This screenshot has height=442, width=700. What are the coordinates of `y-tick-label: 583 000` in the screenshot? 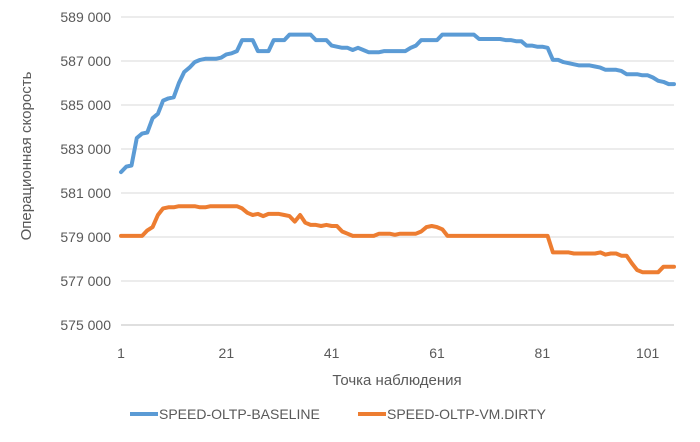 It's located at (85, 149).